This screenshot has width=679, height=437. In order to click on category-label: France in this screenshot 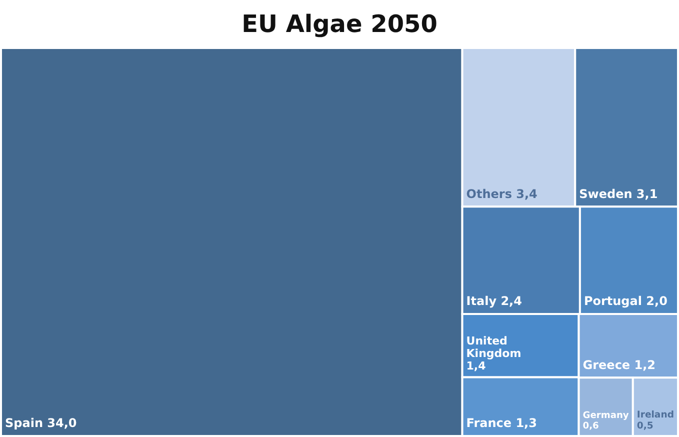, I will do `click(489, 423)`.